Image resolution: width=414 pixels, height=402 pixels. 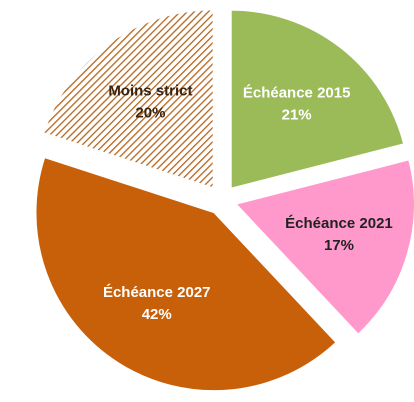 What do you see at coordinates (157, 292) in the screenshot?
I see `slice-label: Échéance 2027` at bounding box center [157, 292].